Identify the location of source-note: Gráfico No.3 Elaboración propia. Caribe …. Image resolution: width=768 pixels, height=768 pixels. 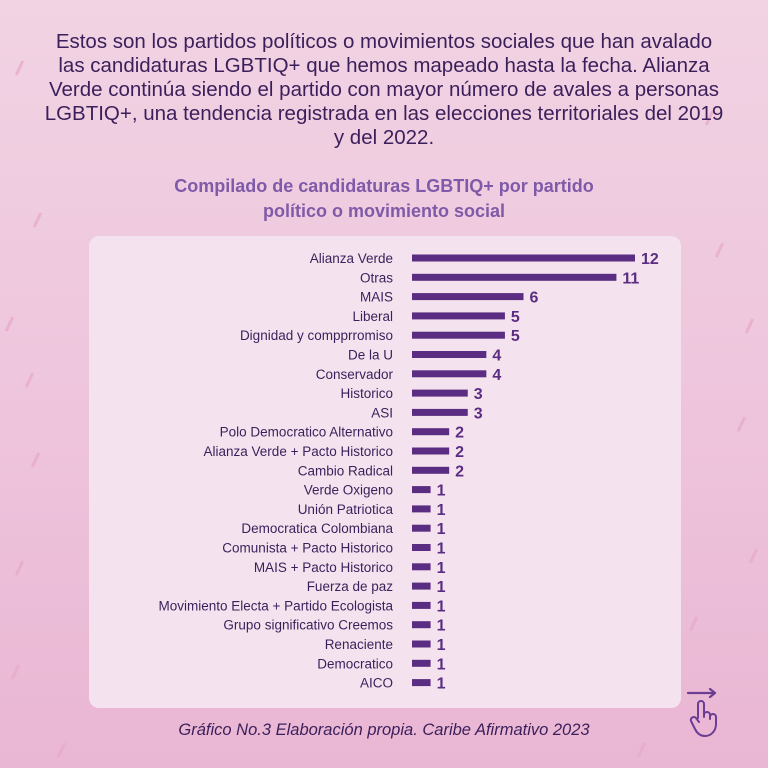
(384, 730).